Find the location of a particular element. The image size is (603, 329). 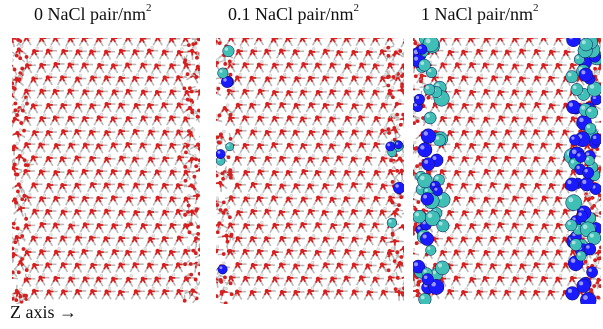

panel-2-title: 1 NaCl pair/nm2 is located at coordinates (480, 13).